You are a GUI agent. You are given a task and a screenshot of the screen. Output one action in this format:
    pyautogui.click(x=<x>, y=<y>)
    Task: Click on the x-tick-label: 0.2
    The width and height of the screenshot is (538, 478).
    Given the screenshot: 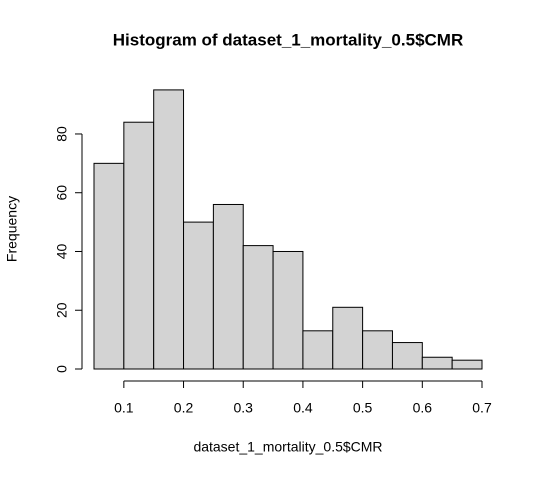 What is the action you would take?
    pyautogui.click(x=184, y=408)
    